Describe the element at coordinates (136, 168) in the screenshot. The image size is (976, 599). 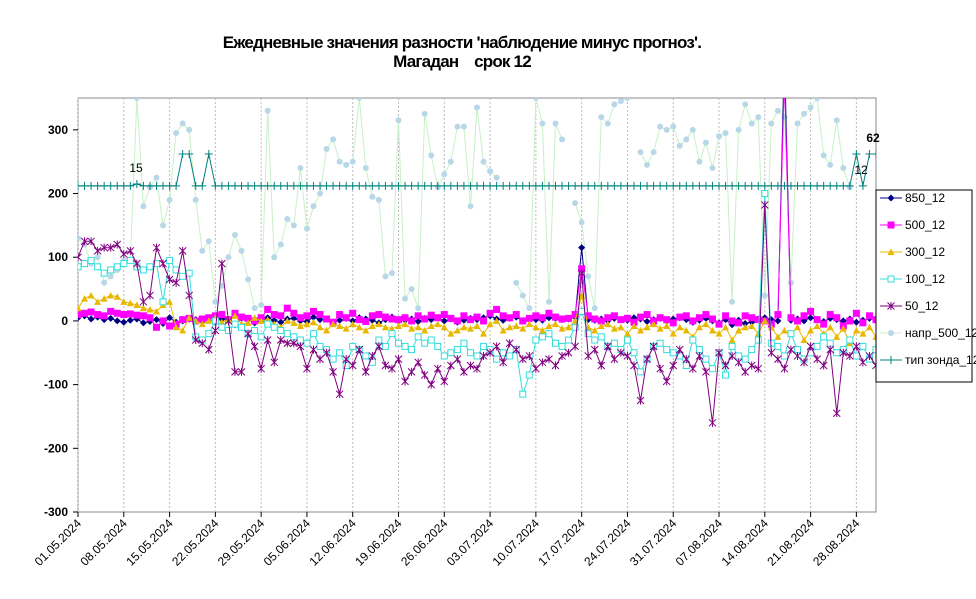
I see `annotation: 15` at that location.